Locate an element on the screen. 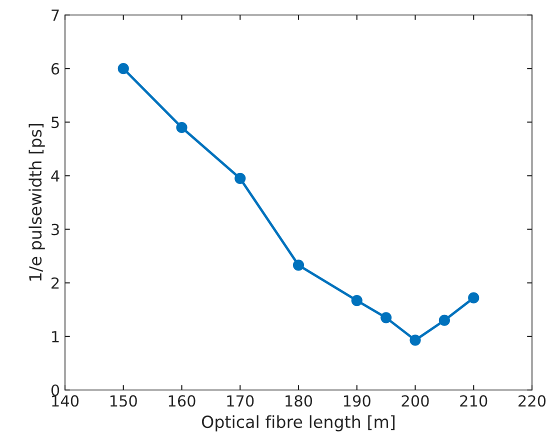  x-tick-label: 190 is located at coordinates (357, 401).